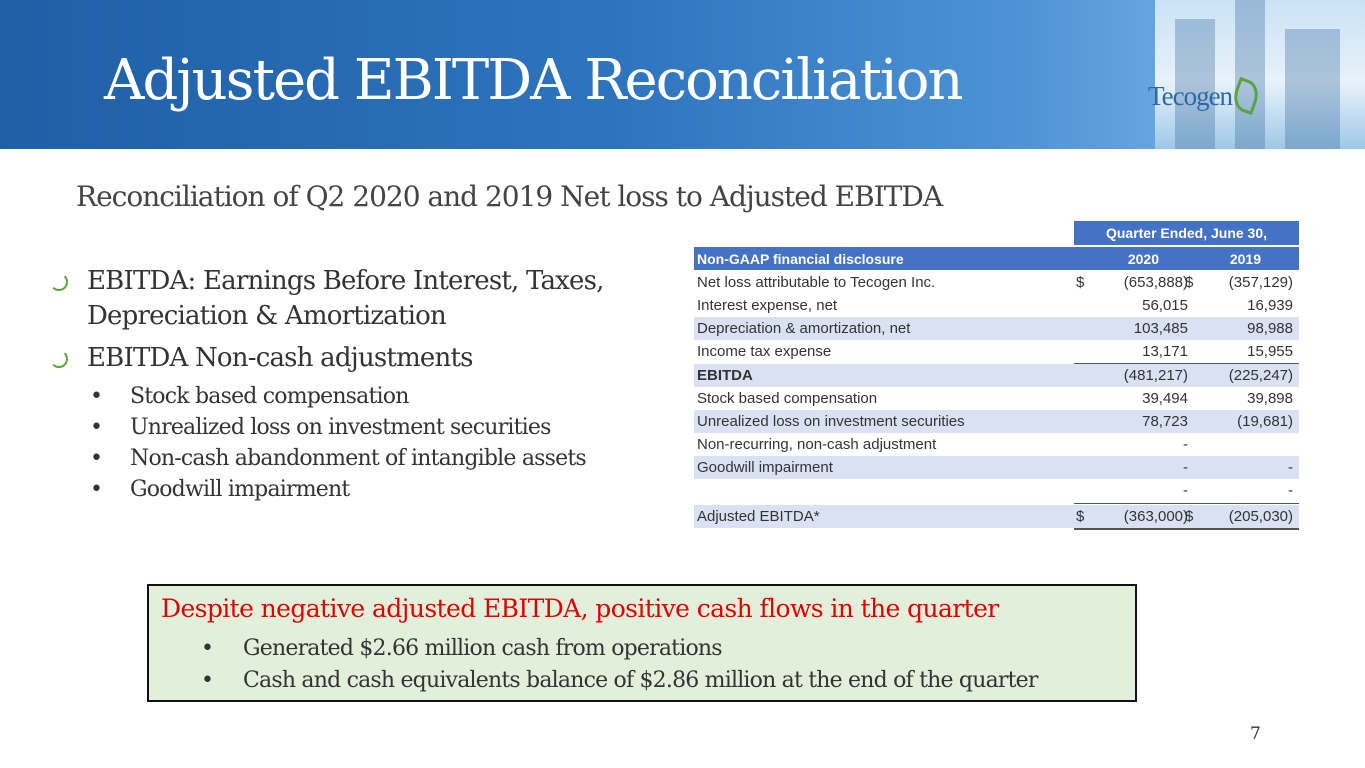 The image size is (1365, 768). Describe the element at coordinates (996, 516) in the screenshot. I see `table-row-adjusted-ebitda: Adjusted EBITDA* $ (363,000) $ (205,030)` at that location.